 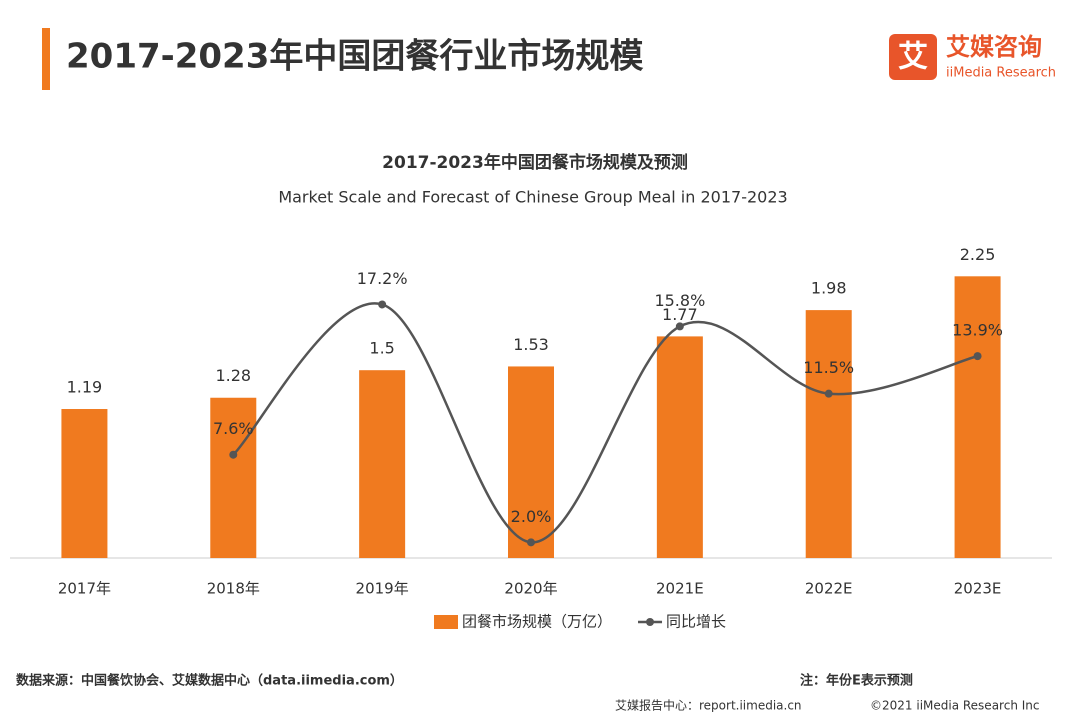 I want to click on logo-mark: 艾, so click(x=913, y=57).